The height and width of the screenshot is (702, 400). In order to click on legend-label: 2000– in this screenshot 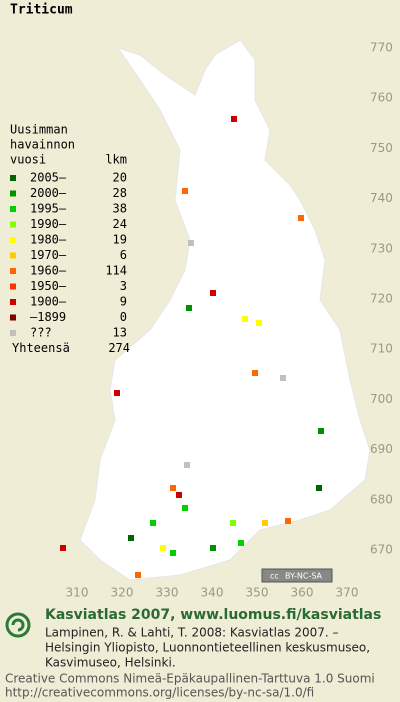, I will do `click(48, 193)`.